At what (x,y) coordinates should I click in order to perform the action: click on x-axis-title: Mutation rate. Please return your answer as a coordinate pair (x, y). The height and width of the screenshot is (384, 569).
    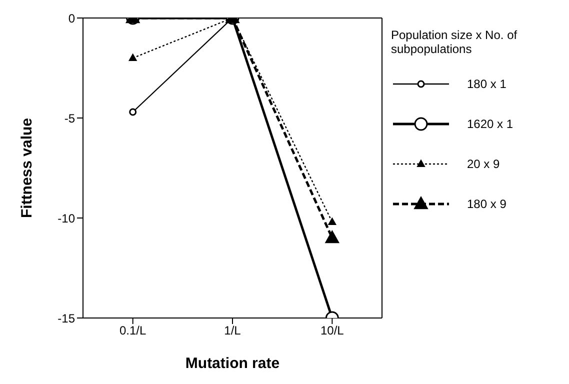
    Looking at the image, I should click on (232, 363).